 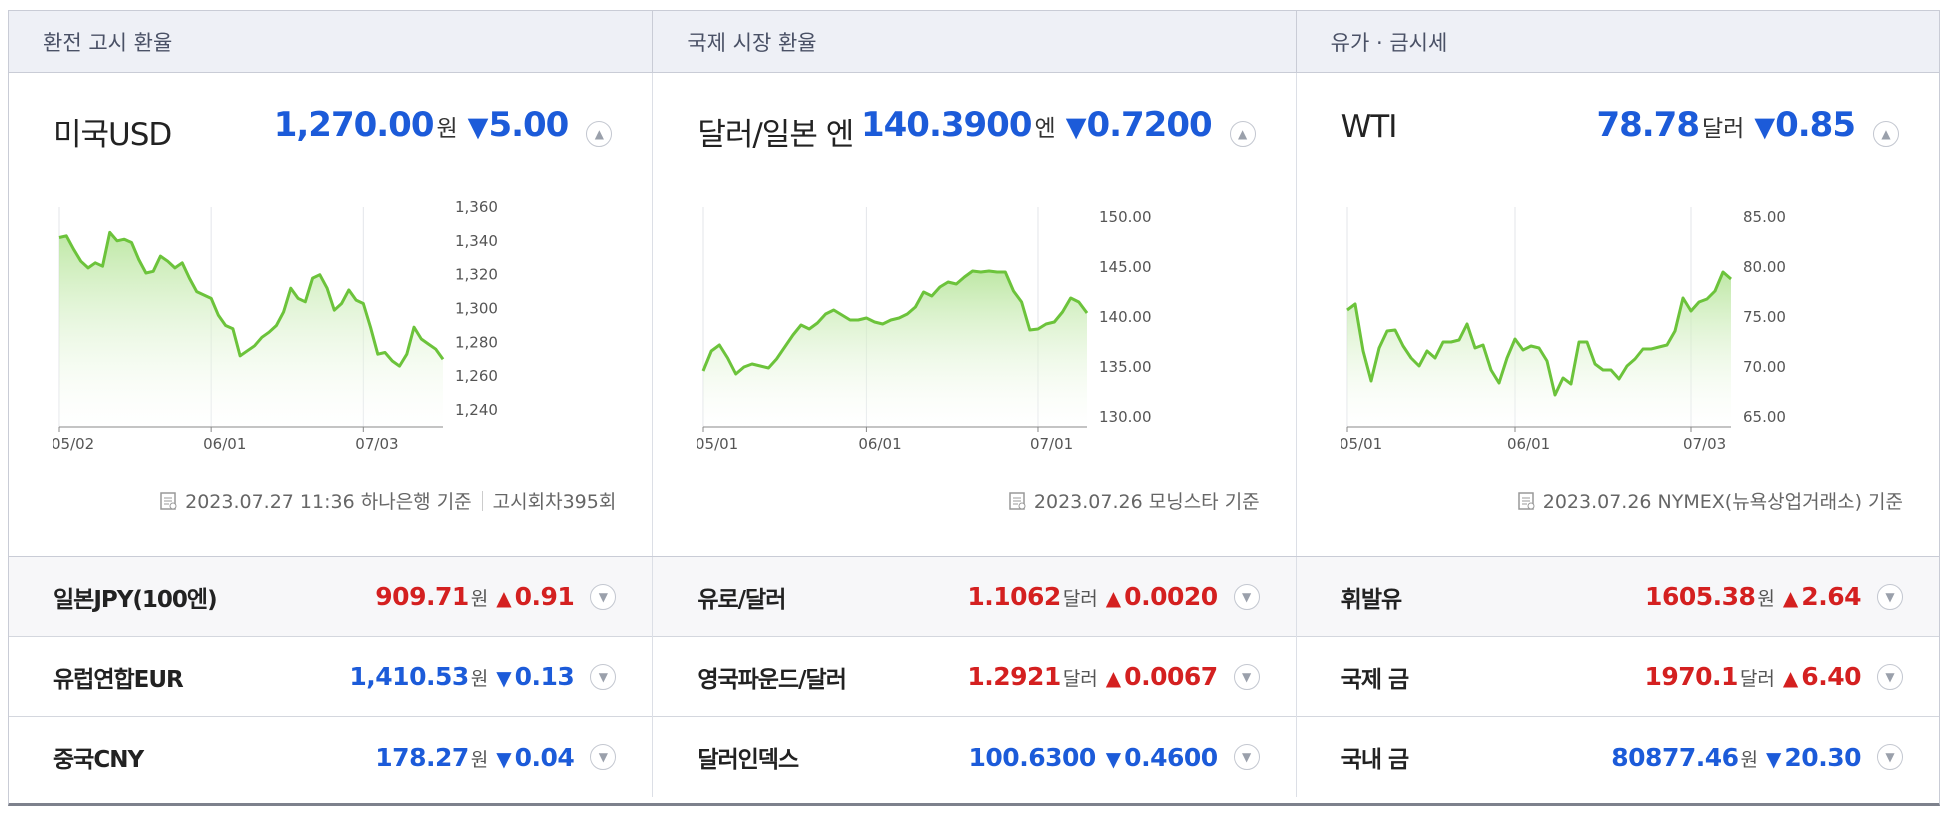 I want to click on y-tick-label: 135.00, so click(x=1125, y=367).